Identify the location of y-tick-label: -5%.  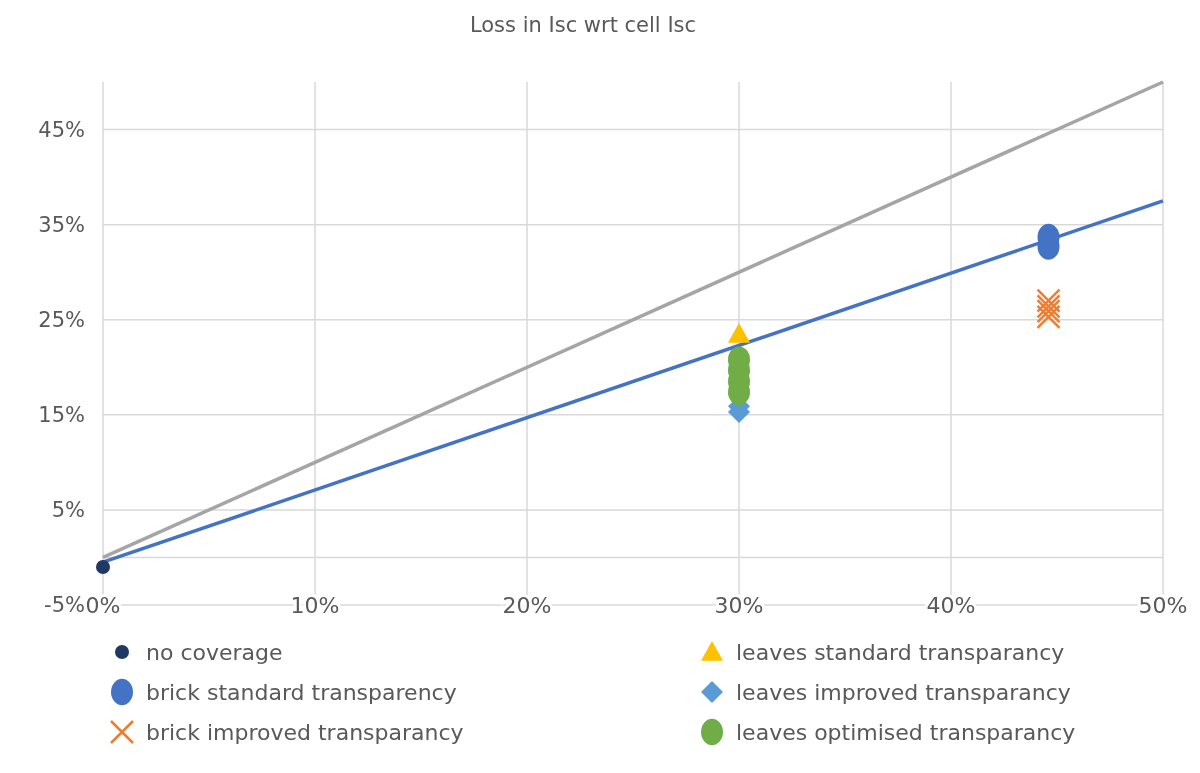
(64, 605).